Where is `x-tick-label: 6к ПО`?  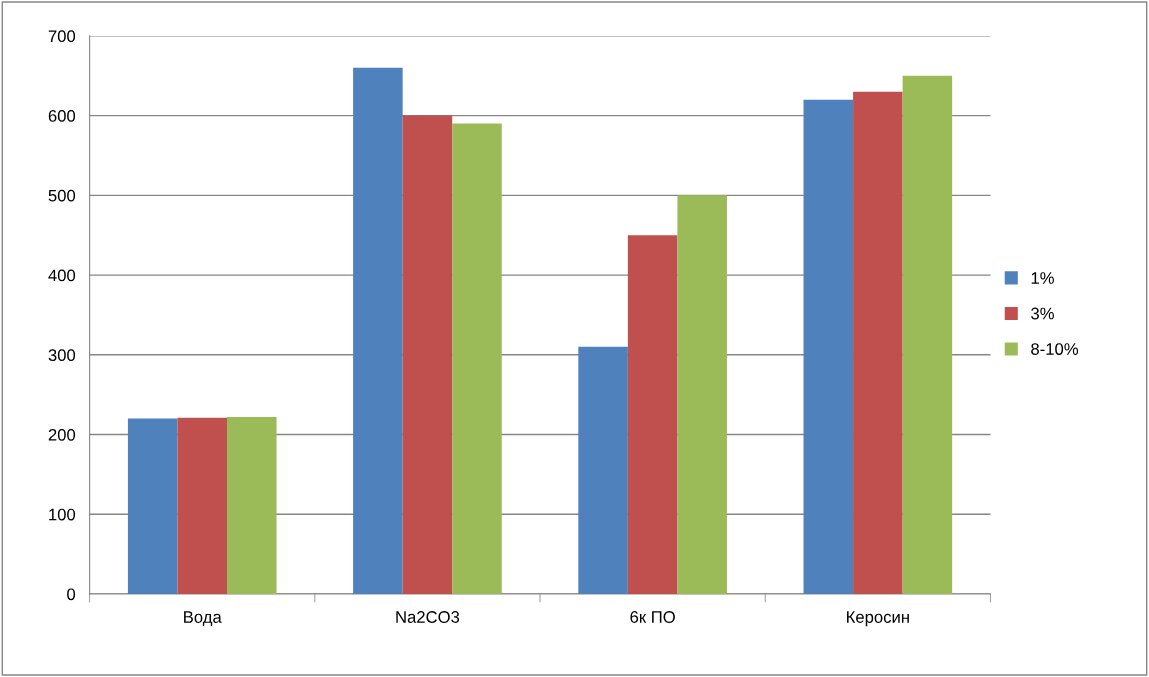
x-tick-label: 6к ПО is located at coordinates (652, 617).